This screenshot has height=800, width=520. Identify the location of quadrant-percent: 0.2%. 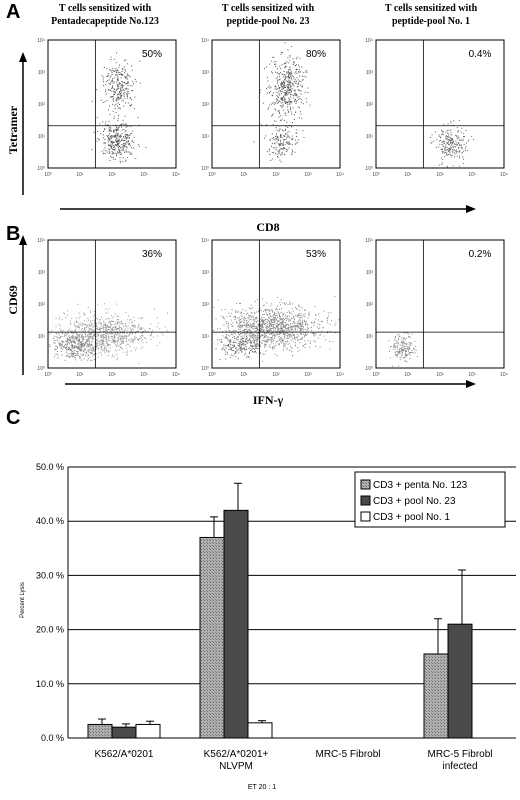
(480, 254).